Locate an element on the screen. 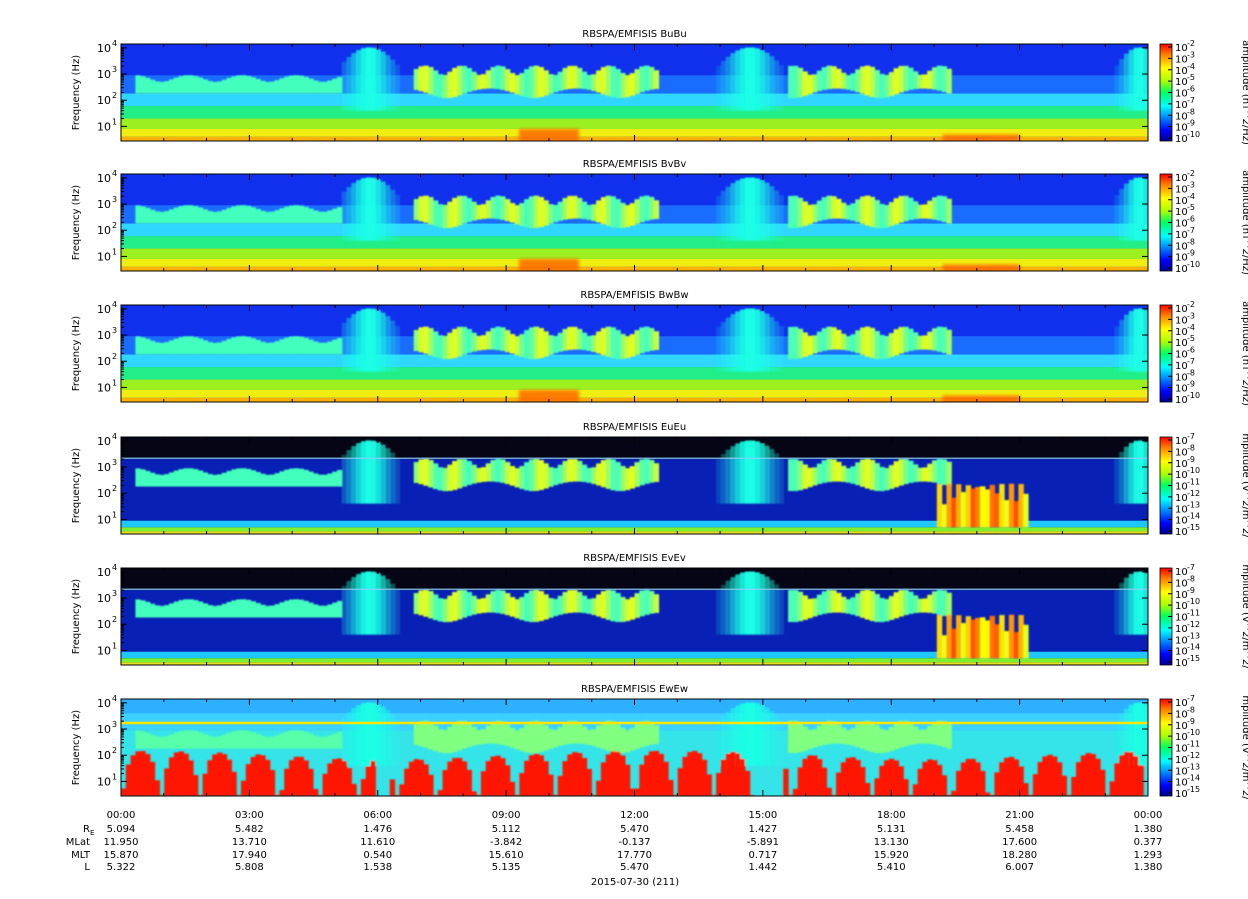 Image resolution: width=1248 pixels, height=899 pixels. colorbar-tick-exponent: -10 is located at coordinates (1193, 264).